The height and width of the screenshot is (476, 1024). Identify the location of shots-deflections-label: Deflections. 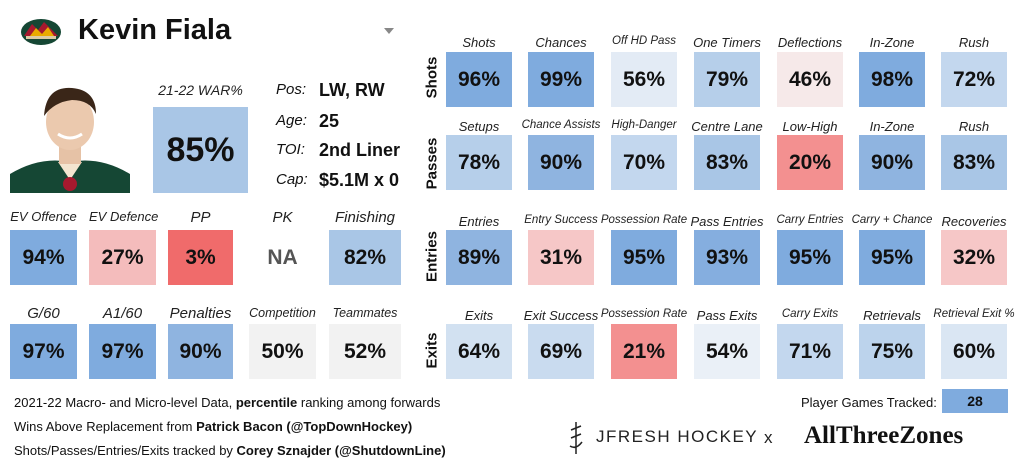
(810, 42).